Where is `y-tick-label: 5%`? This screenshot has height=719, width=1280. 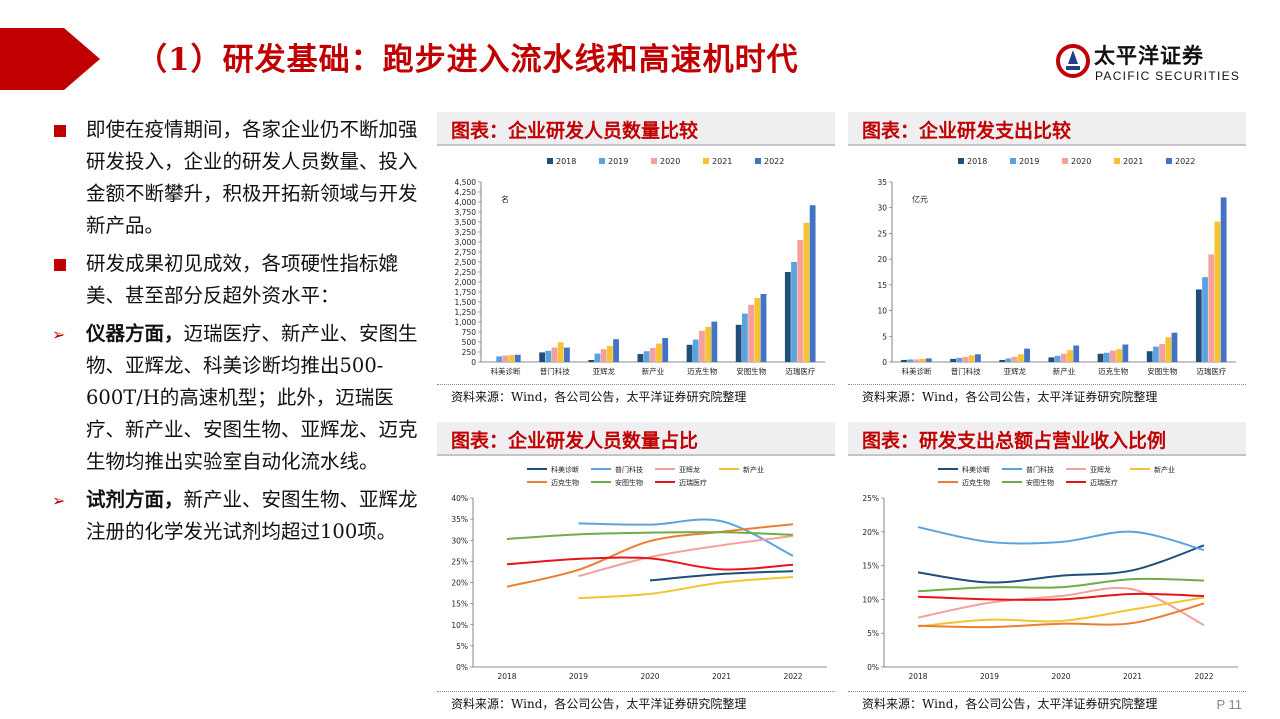
y-tick-label: 5% is located at coordinates (462, 646).